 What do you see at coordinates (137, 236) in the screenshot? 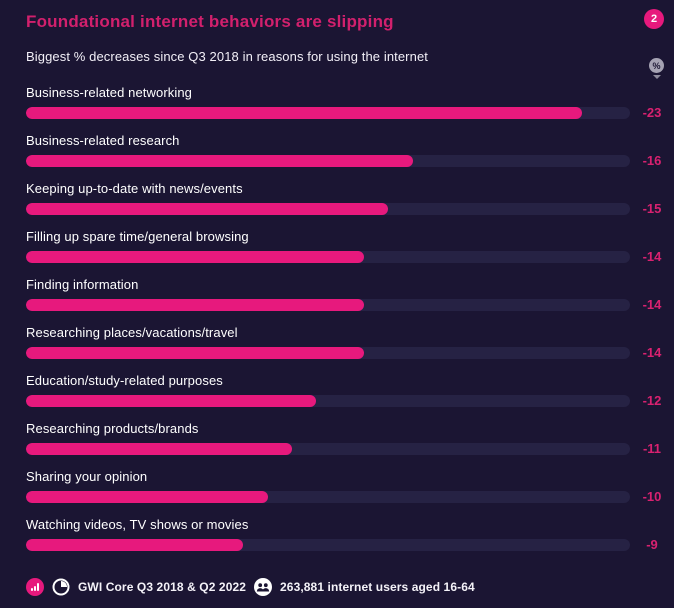
I see `bar-label: Filling up spare time/general browsing` at bounding box center [137, 236].